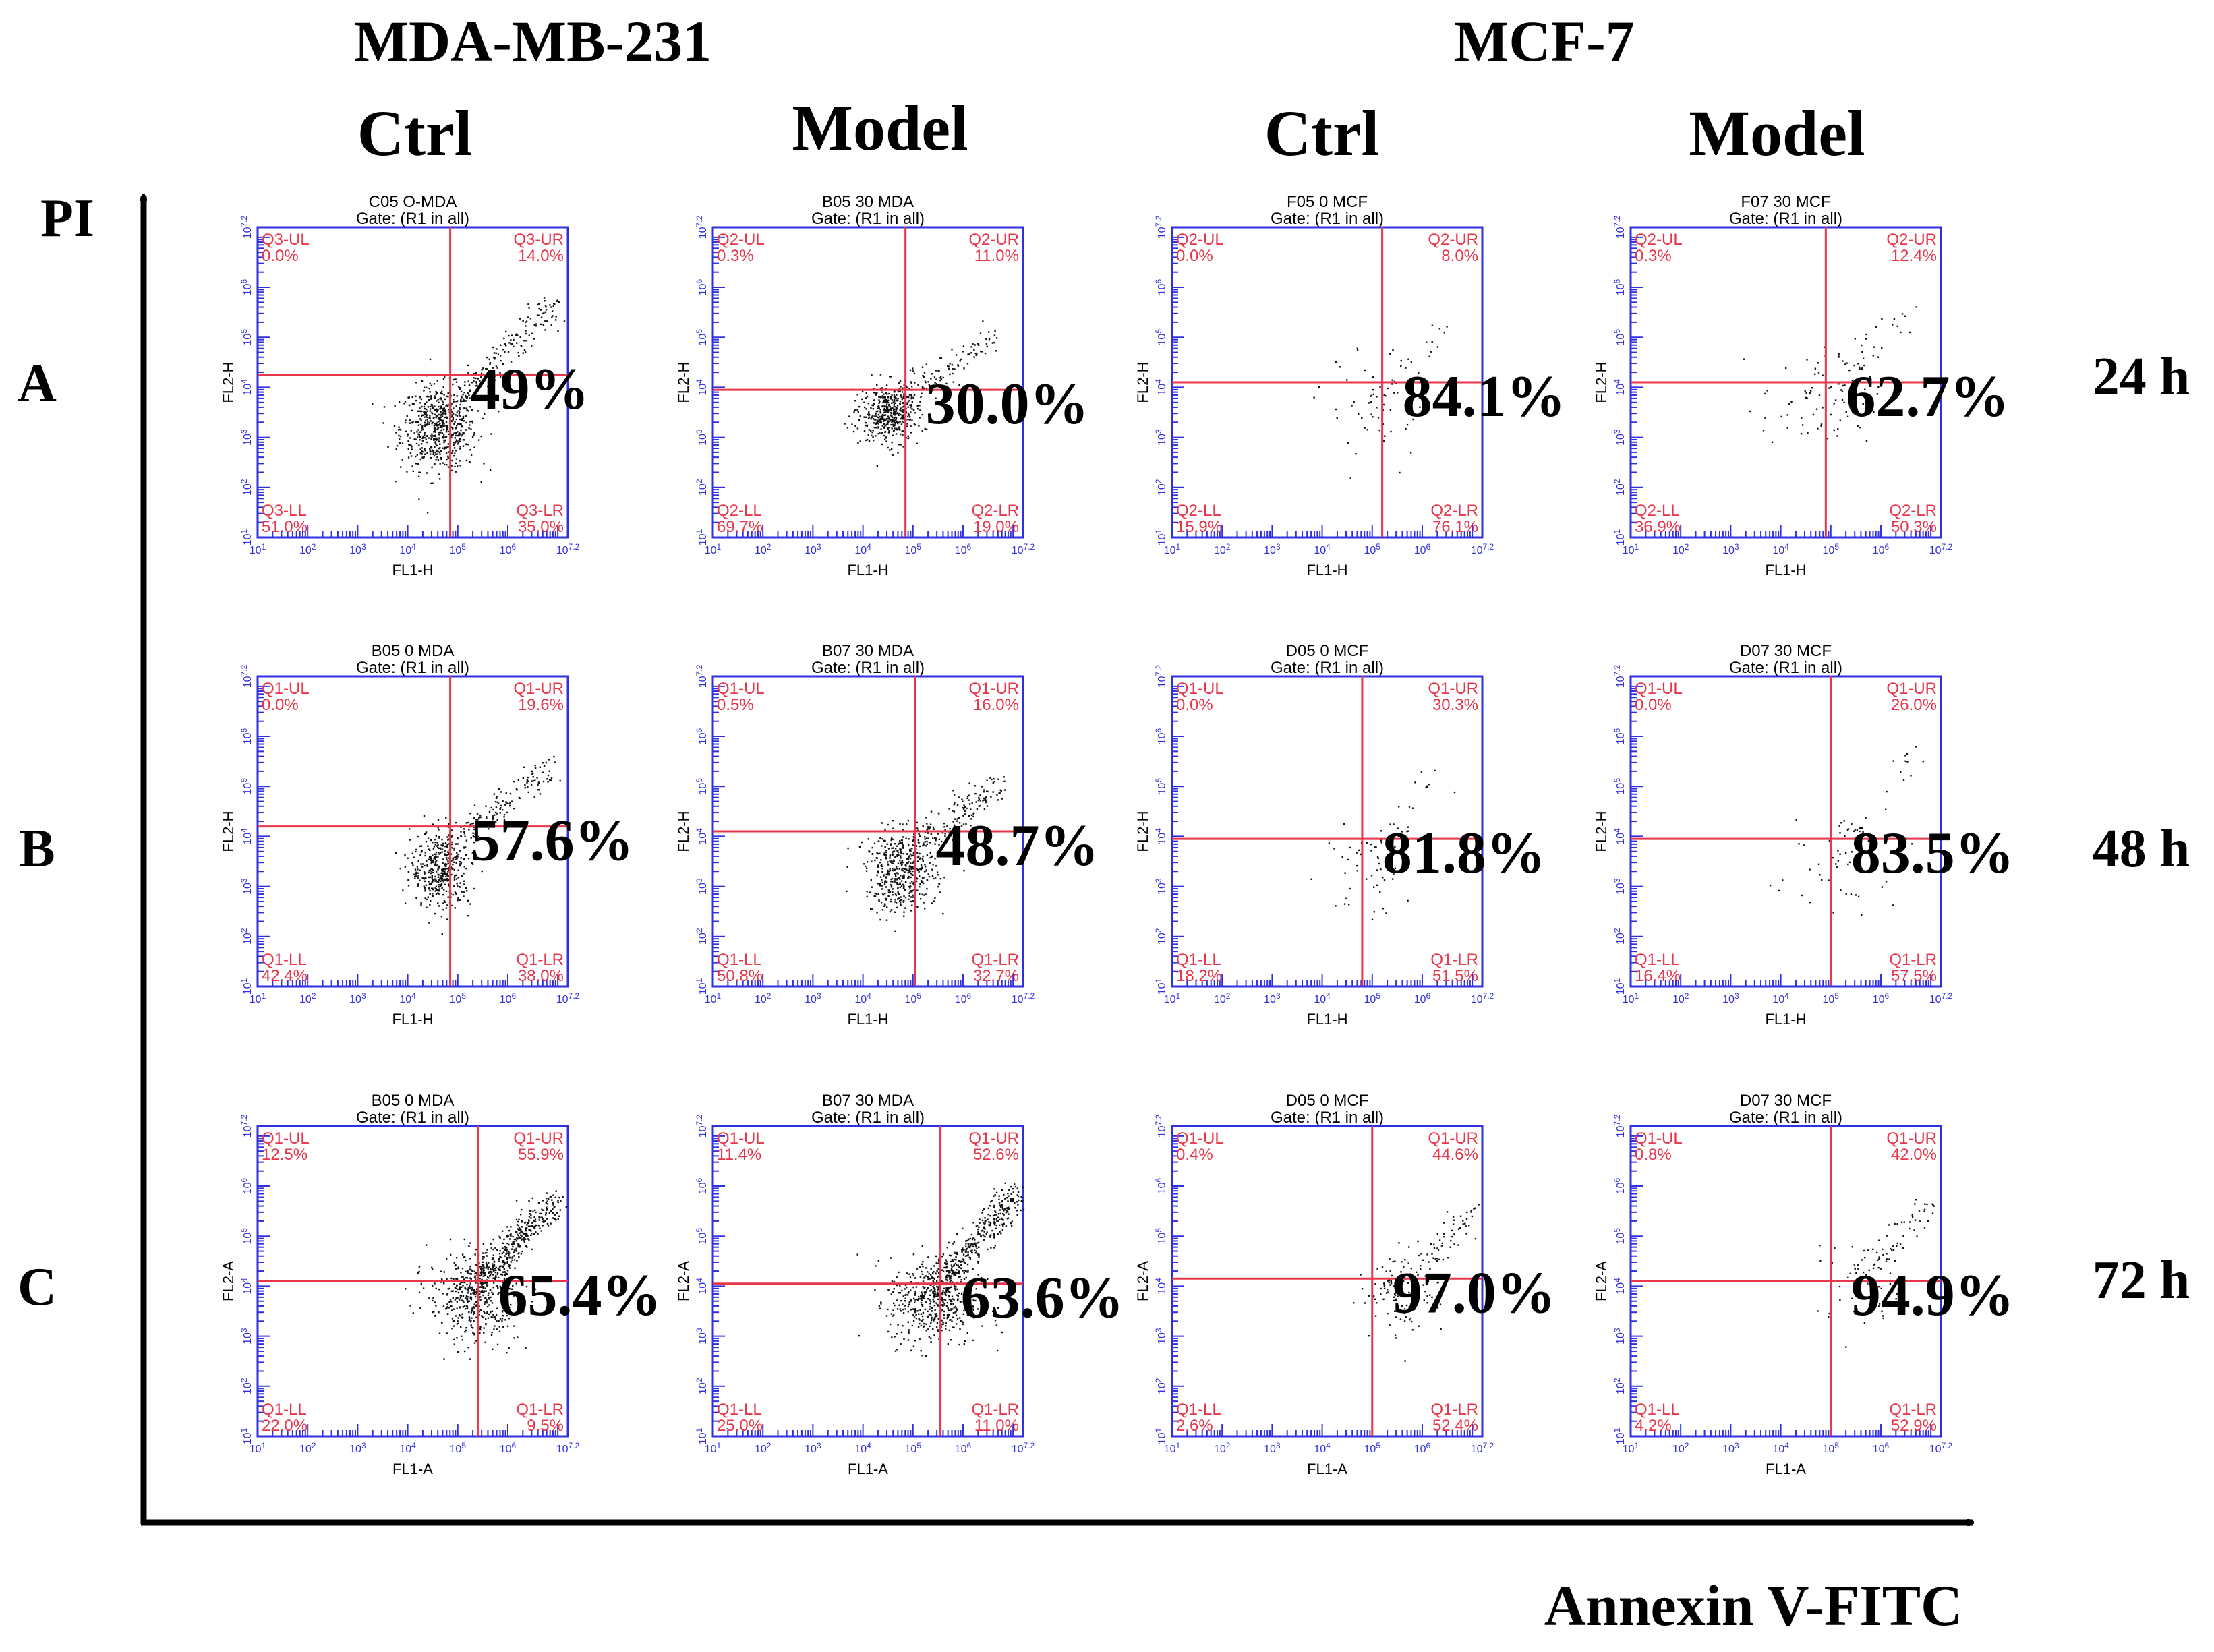  What do you see at coordinates (246, 437) in the screenshot?
I see `y-tick-label: 10³` at bounding box center [246, 437].